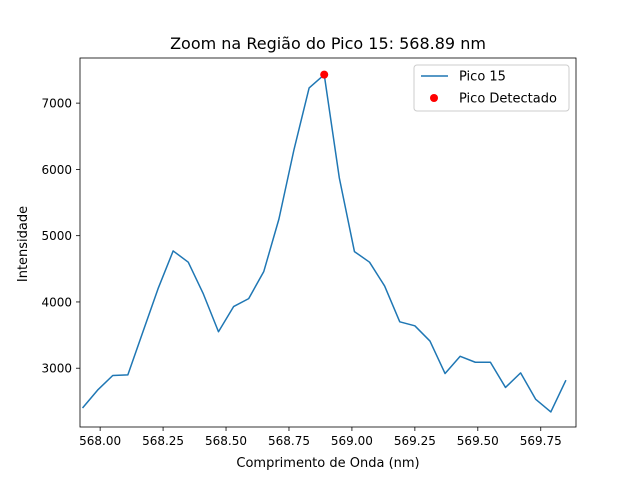  Describe the element at coordinates (327, 463) in the screenshot. I see `x-axis-label: Comprimento de Onda (nm)` at that location.